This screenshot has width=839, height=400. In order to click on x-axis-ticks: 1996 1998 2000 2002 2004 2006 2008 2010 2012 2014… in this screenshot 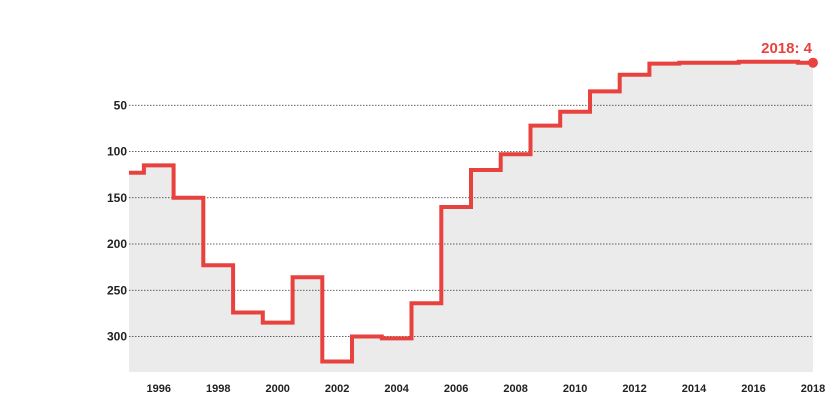, I will do `click(485, 389)`.